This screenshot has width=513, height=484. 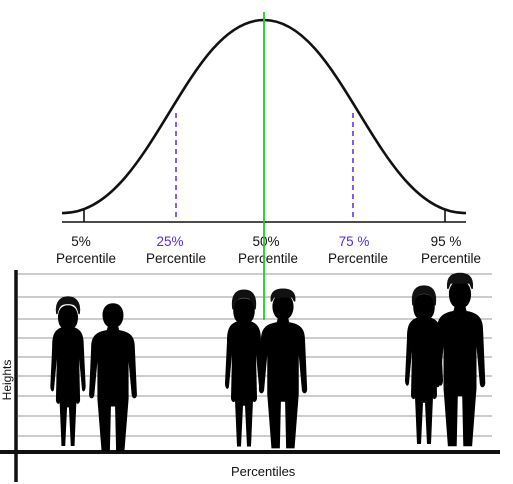 I want to click on figure-group-50-percentile, so click(x=266, y=368).